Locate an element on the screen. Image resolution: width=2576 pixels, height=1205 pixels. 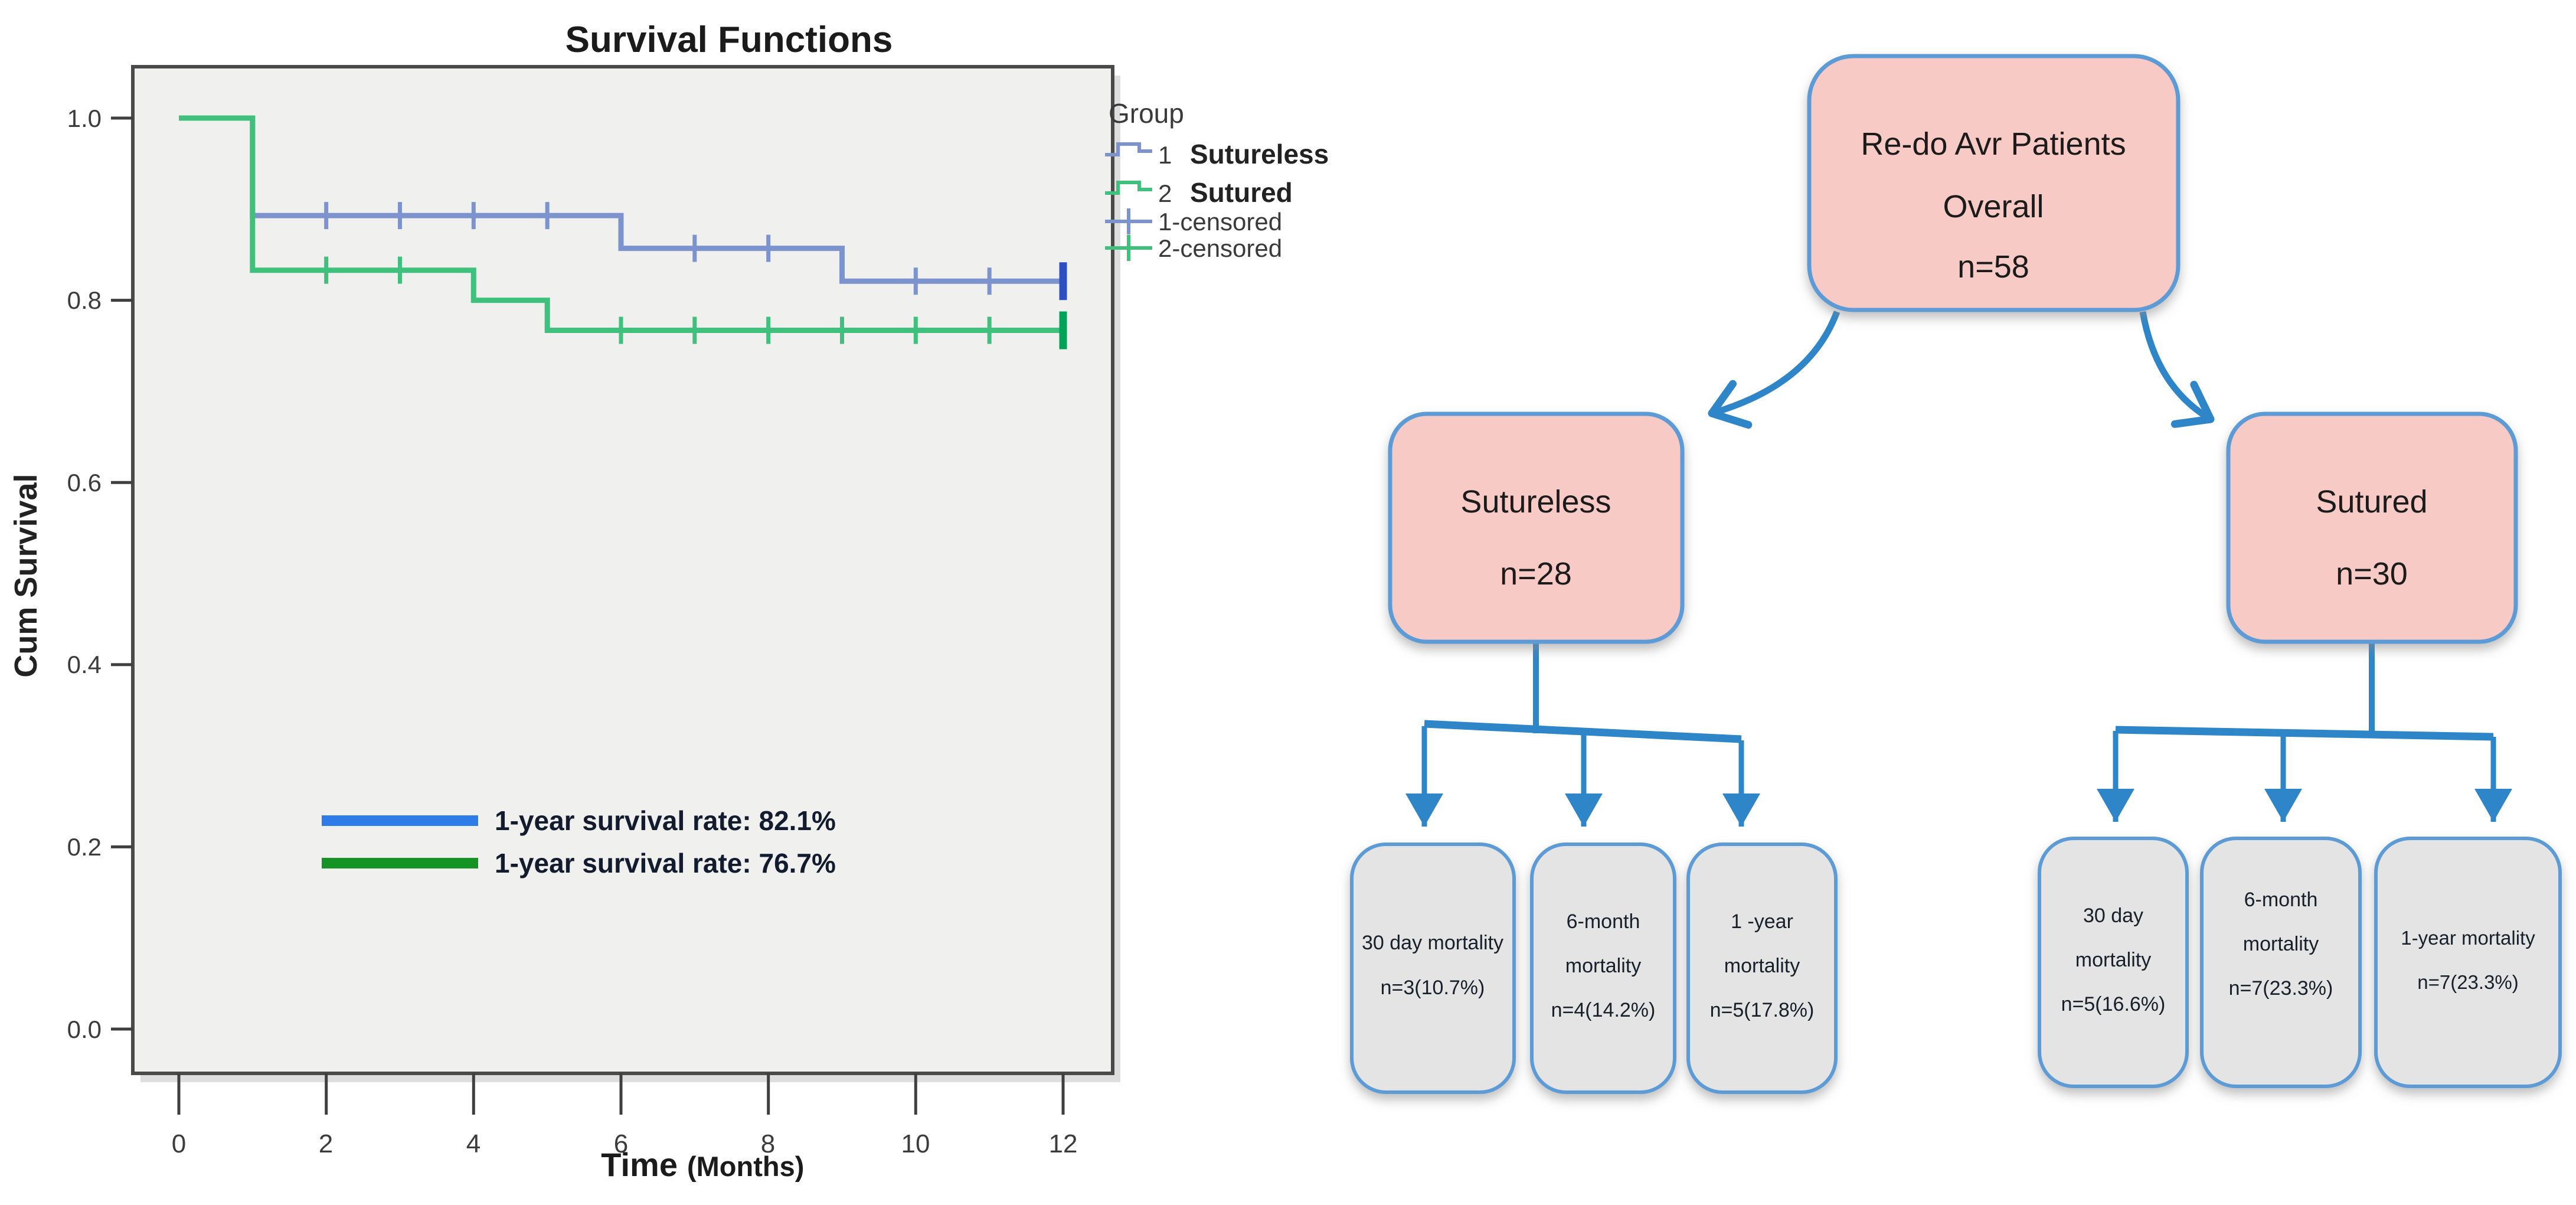
chart-title: Survival Functions is located at coordinates (729, 39).